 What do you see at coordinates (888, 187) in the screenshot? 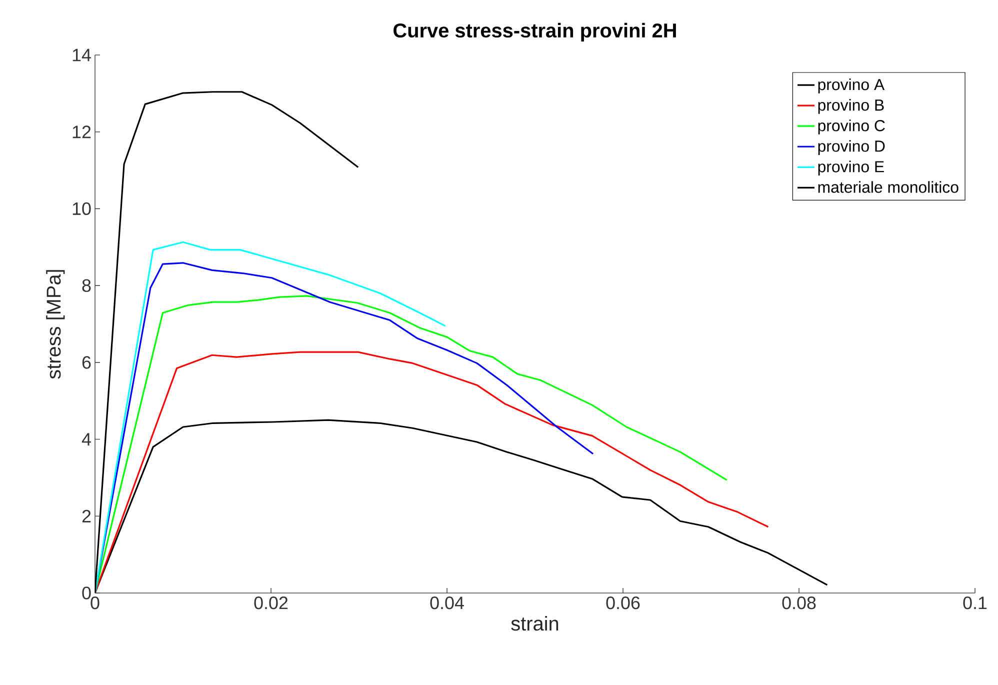
I see `legend-label: materiale monolitico` at bounding box center [888, 187].